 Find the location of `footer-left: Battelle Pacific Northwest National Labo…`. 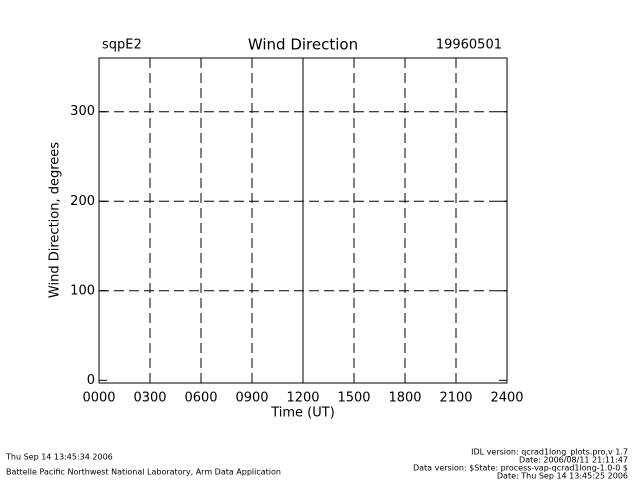

footer-left: Battelle Pacific Northwest National Labo… is located at coordinates (143, 472).